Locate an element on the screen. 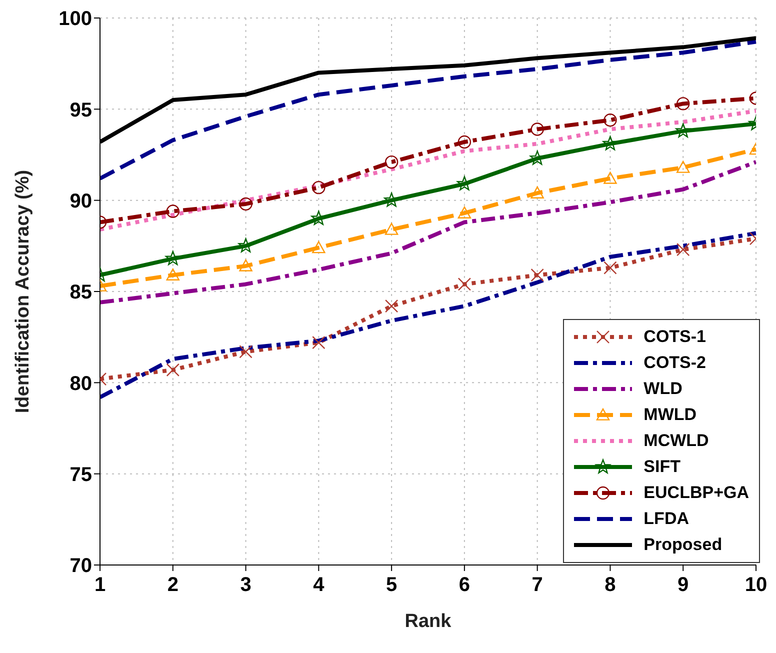 Image resolution: width=776 pixels, height=653 pixels. y-tick-label: 85 is located at coordinates (81, 293).